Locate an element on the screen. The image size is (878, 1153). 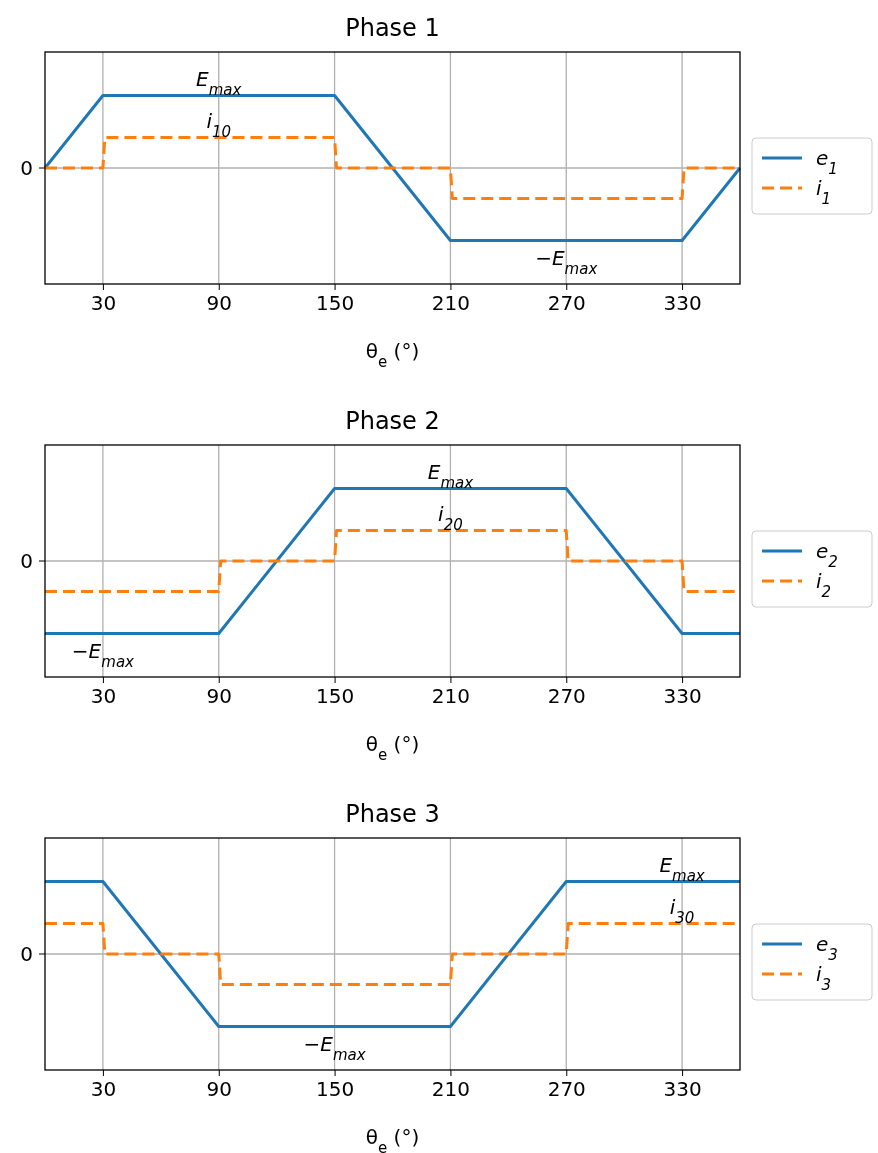
annotation: i$_{10}$ is located at coordinates (219, 124).